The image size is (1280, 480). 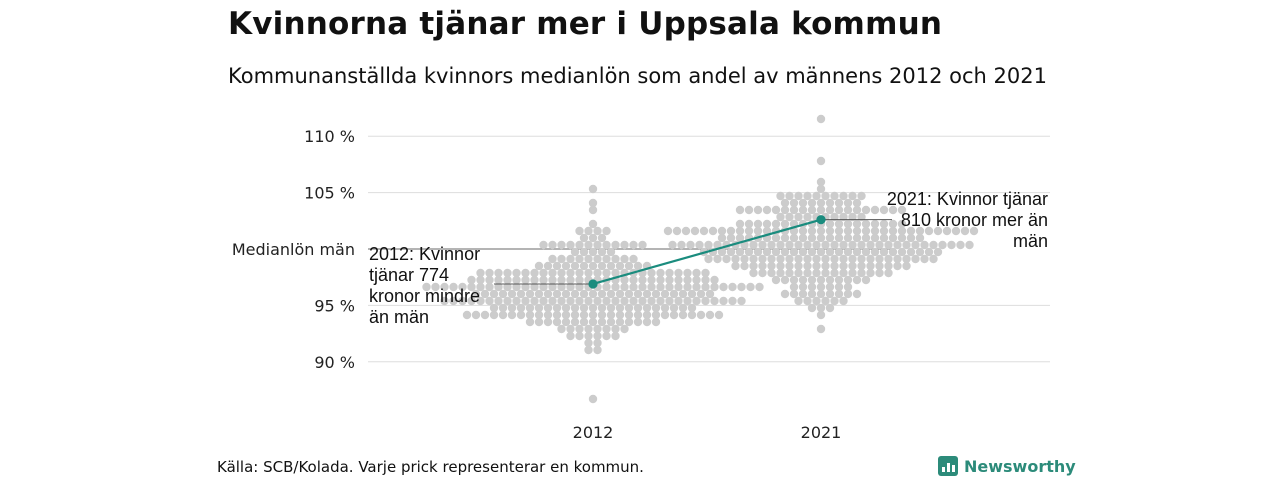 I want to click on brand-logo-link: Newsworthy, so click(x=1007, y=466).